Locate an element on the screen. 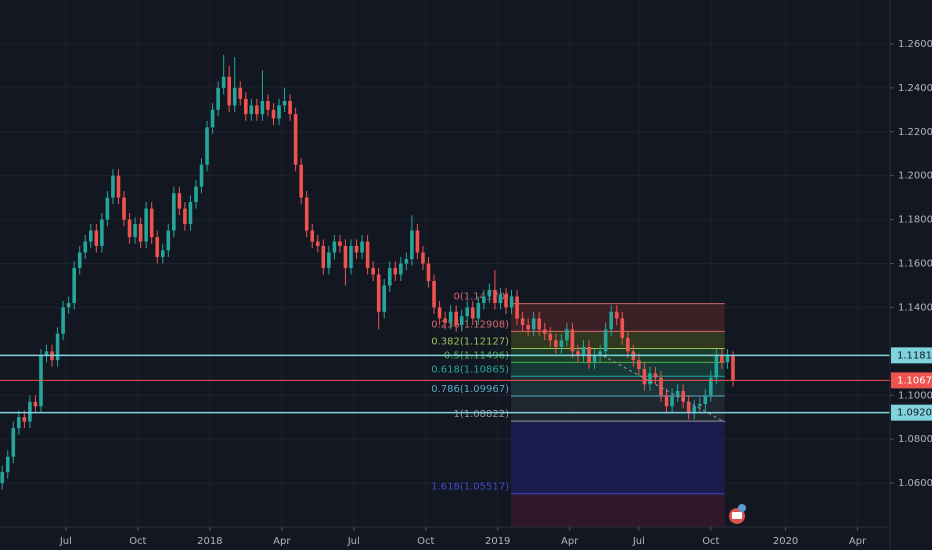  fib-band is located at coordinates (617, 369).